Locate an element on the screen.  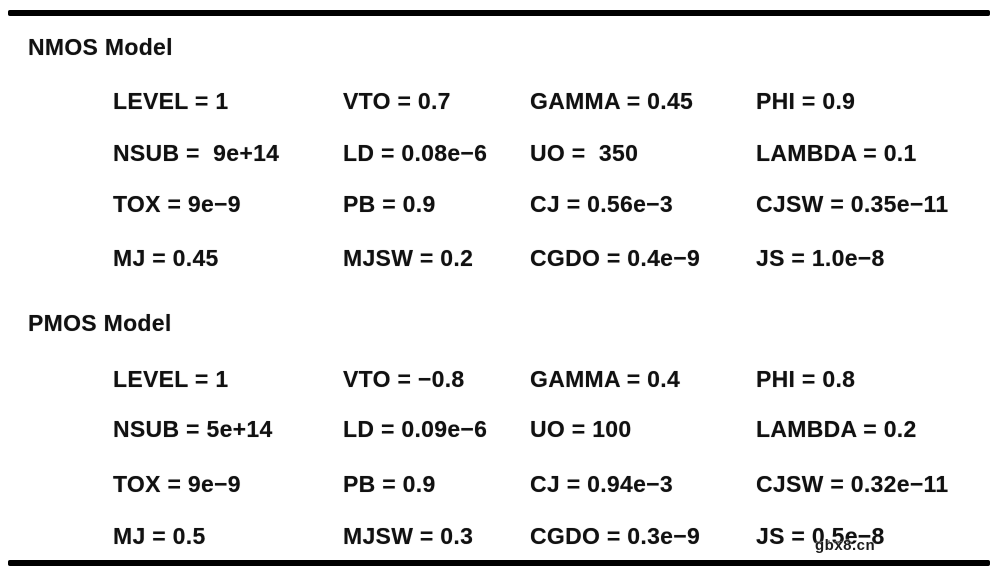
param-cell-nmos-tox: TOX = 9e−9 is located at coordinates (177, 204).